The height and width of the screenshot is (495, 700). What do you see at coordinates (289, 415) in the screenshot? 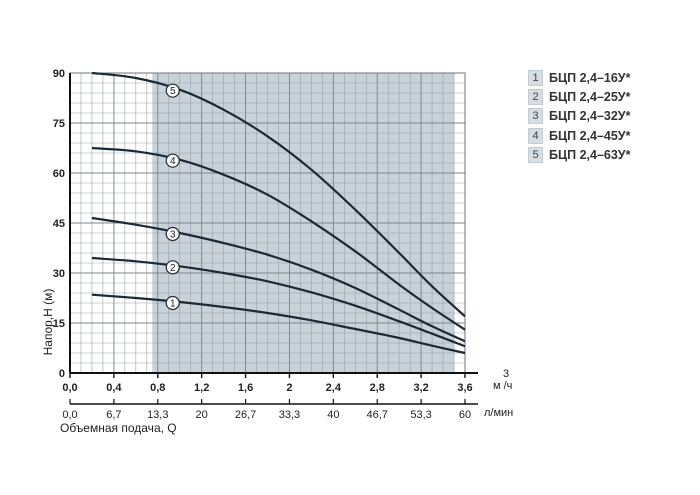
I see `x2-tick-label: 33,3` at bounding box center [289, 415].